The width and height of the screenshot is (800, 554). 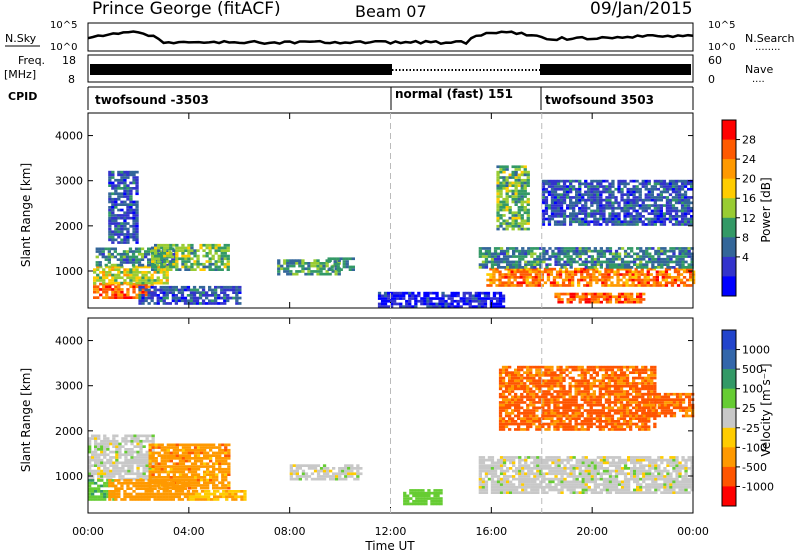 I want to click on power-colorbar-label: Power [dB], so click(x=766, y=209).